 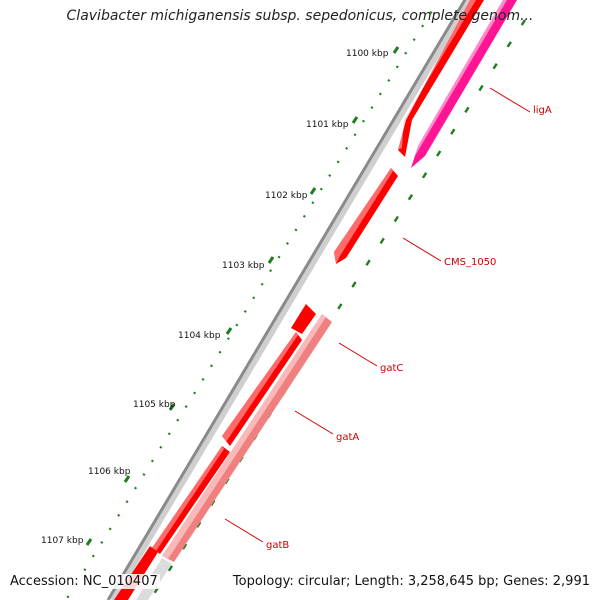 I want to click on tick-label: 1102 kbp, so click(x=286, y=196).